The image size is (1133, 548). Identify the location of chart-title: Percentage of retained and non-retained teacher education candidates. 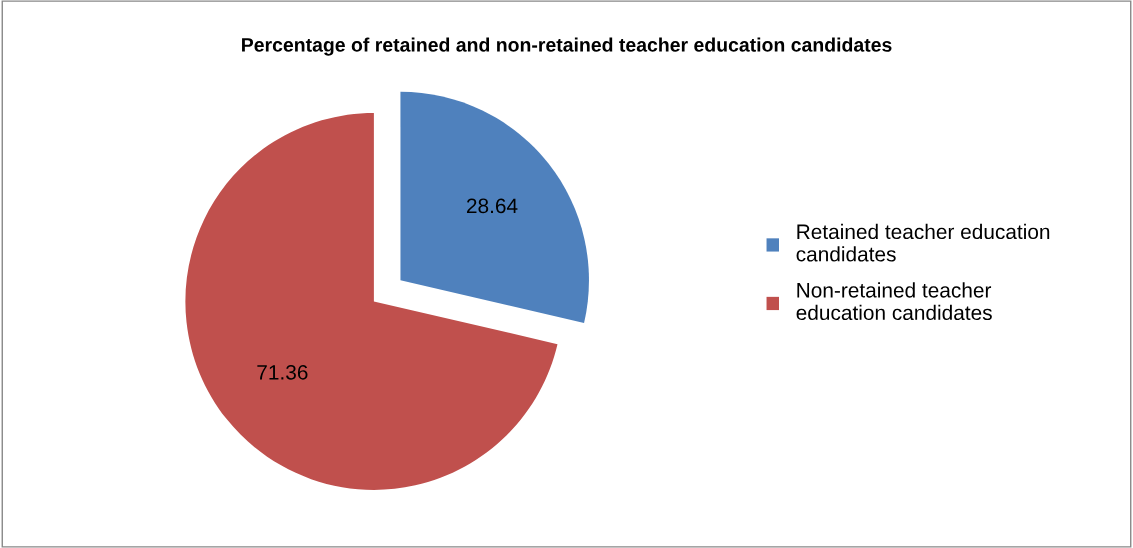
(567, 46).